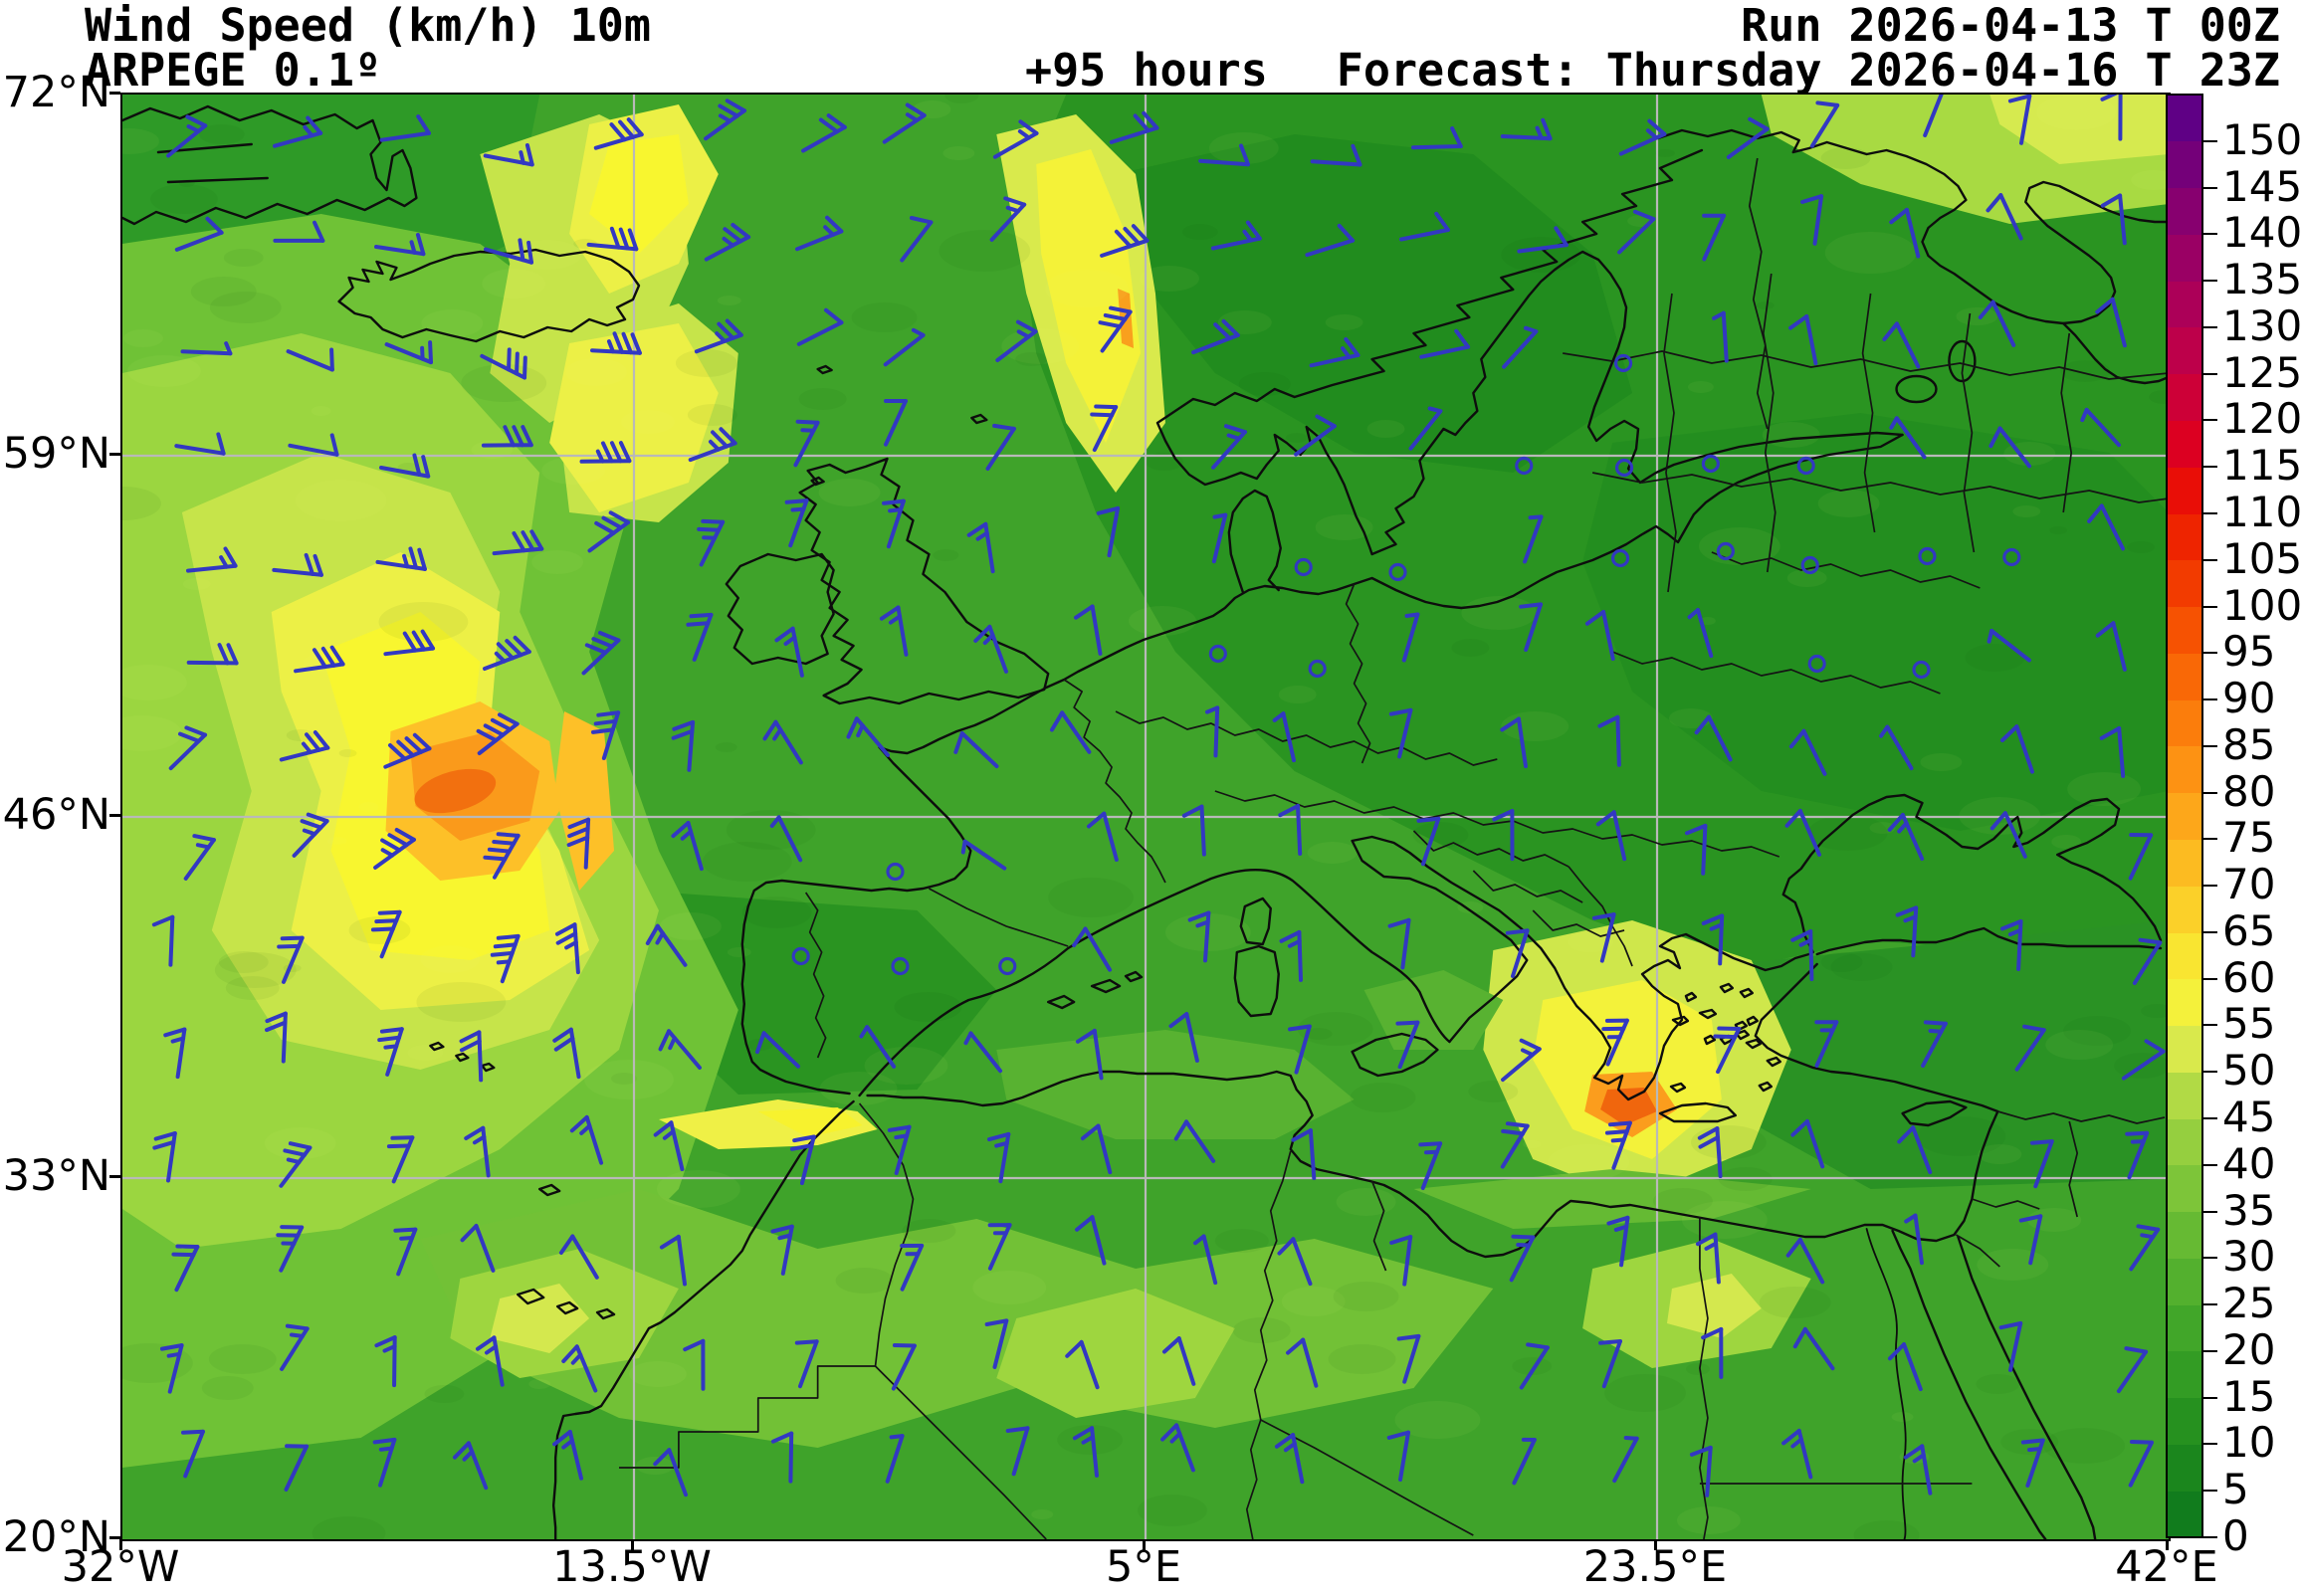 The width and height of the screenshot is (2302, 1596). What do you see at coordinates (2166, 1567) in the screenshot?
I see `lon-tick-label: 42°E` at bounding box center [2166, 1567].